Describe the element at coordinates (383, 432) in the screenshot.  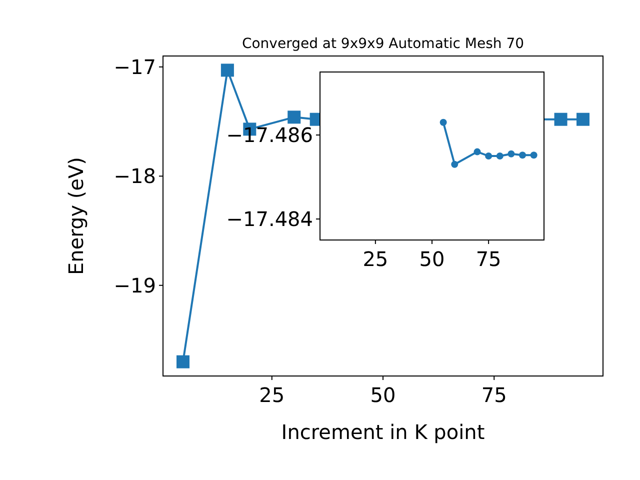
I see `x-axis-title: Increment in K point` at that location.